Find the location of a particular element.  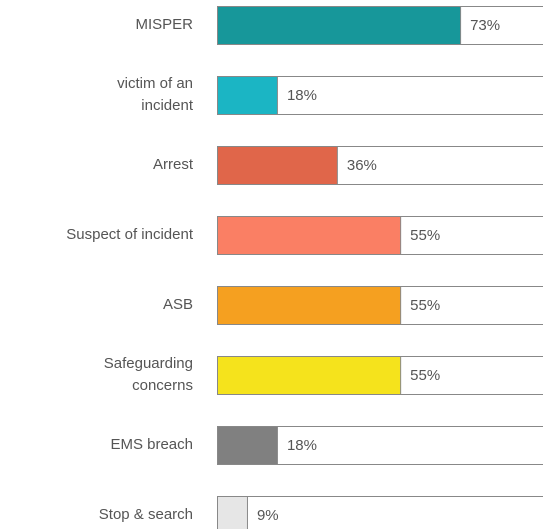

value-label: 9% is located at coordinates (268, 515).